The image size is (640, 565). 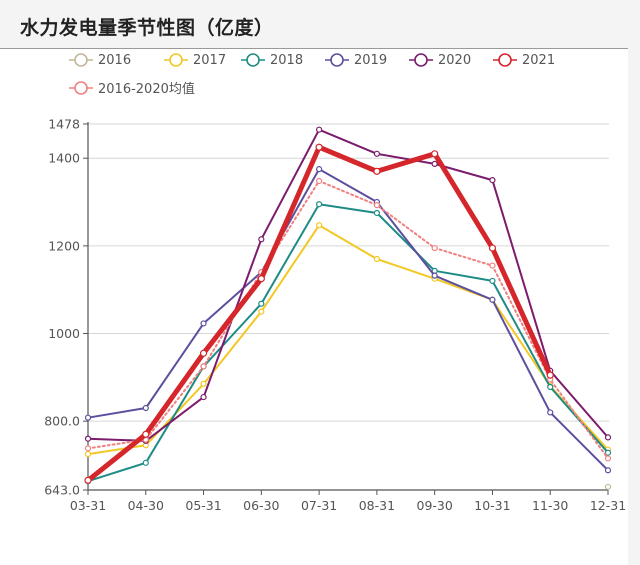 What do you see at coordinates (455, 60) in the screenshot?
I see `legend-label: 2020` at bounding box center [455, 60].